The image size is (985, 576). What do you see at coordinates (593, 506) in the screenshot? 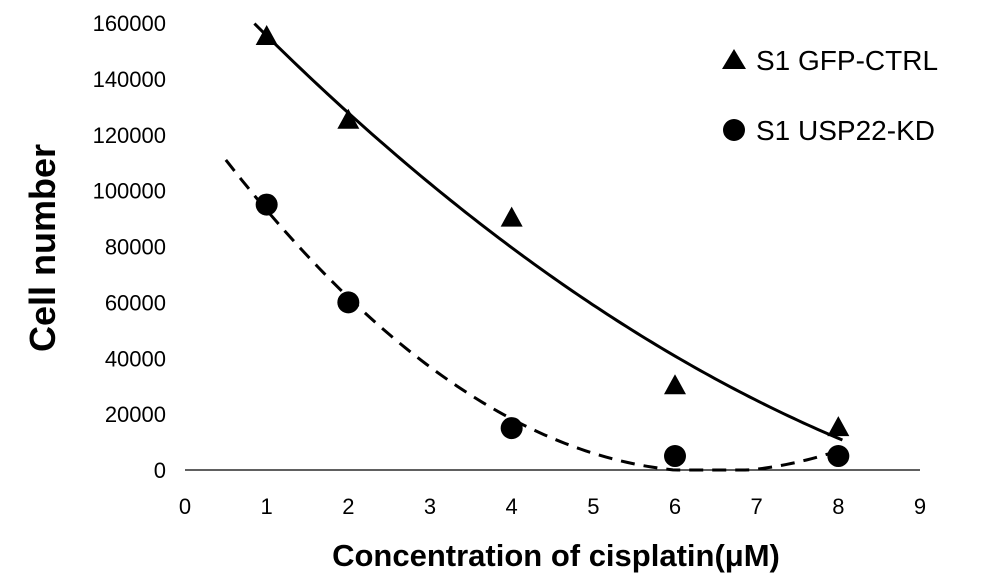
I see `x-tick-label: 5` at bounding box center [593, 506].